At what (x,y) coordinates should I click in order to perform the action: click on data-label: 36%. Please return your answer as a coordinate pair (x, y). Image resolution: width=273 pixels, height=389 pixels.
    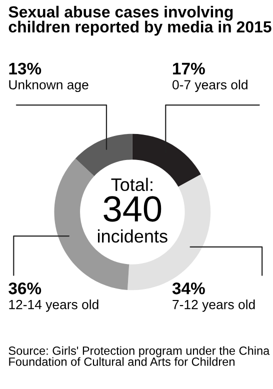
    Looking at the image, I should click on (25, 288).